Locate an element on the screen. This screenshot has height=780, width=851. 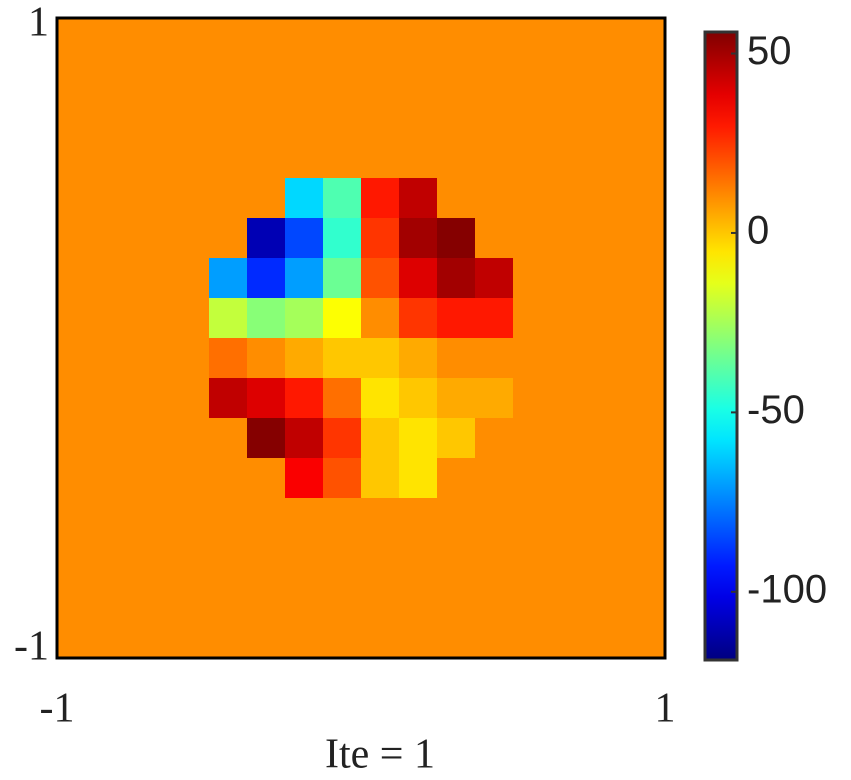
x-axis-label: Ite = 1 is located at coordinates (380, 755).